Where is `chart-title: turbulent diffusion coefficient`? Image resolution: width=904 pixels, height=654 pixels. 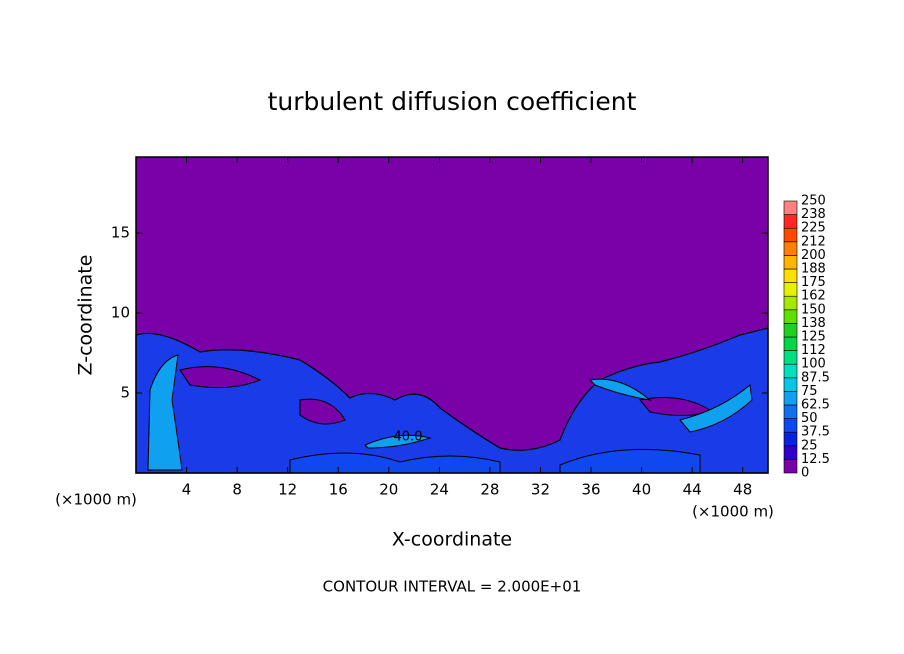 chart-title: turbulent diffusion coefficient is located at coordinates (452, 101).